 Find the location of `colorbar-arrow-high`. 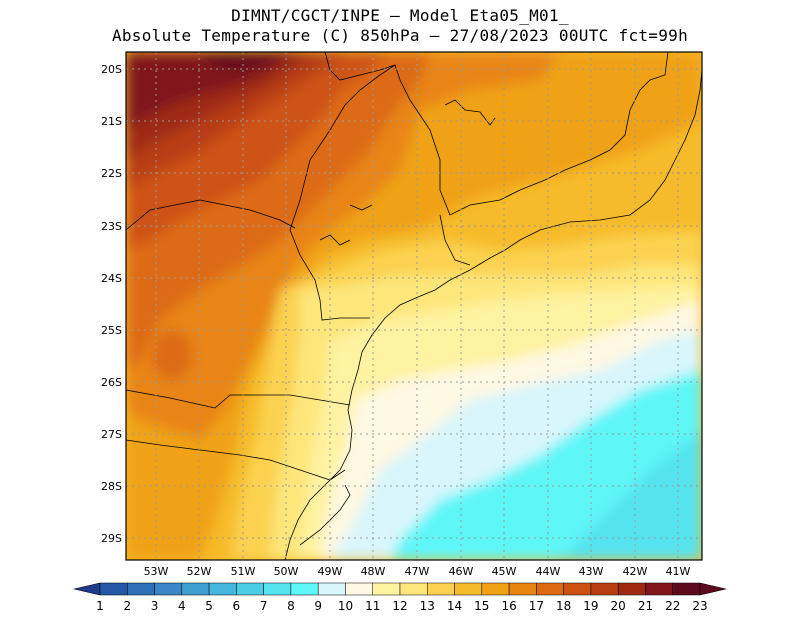

colorbar-arrow-high is located at coordinates (713, 589).